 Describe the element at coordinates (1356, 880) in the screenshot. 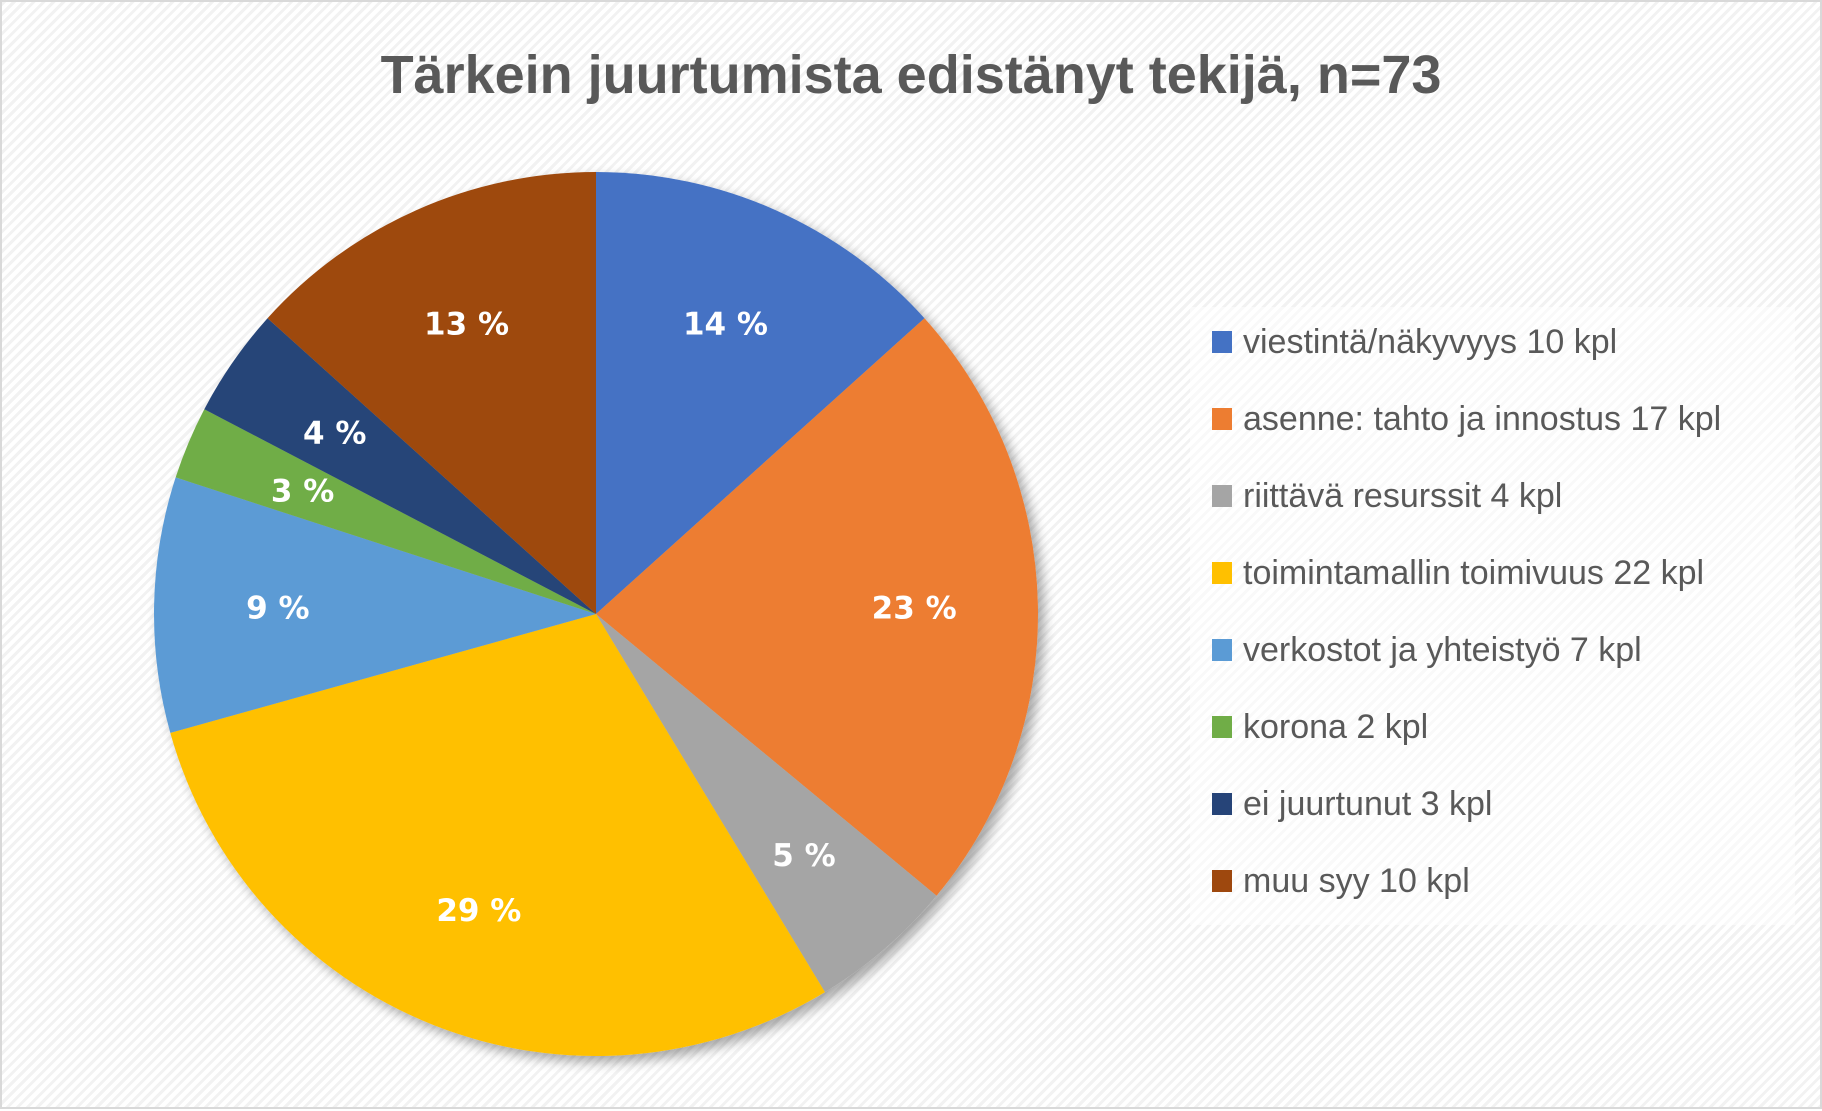

I see `legend-label: muu syy 10 kpl` at that location.